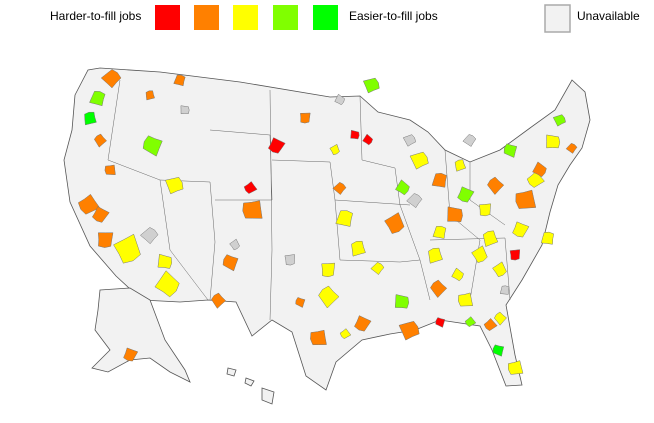 This screenshot has height=423, width=654. I want to click on legend-unavailable-swatch, so click(557, 18).